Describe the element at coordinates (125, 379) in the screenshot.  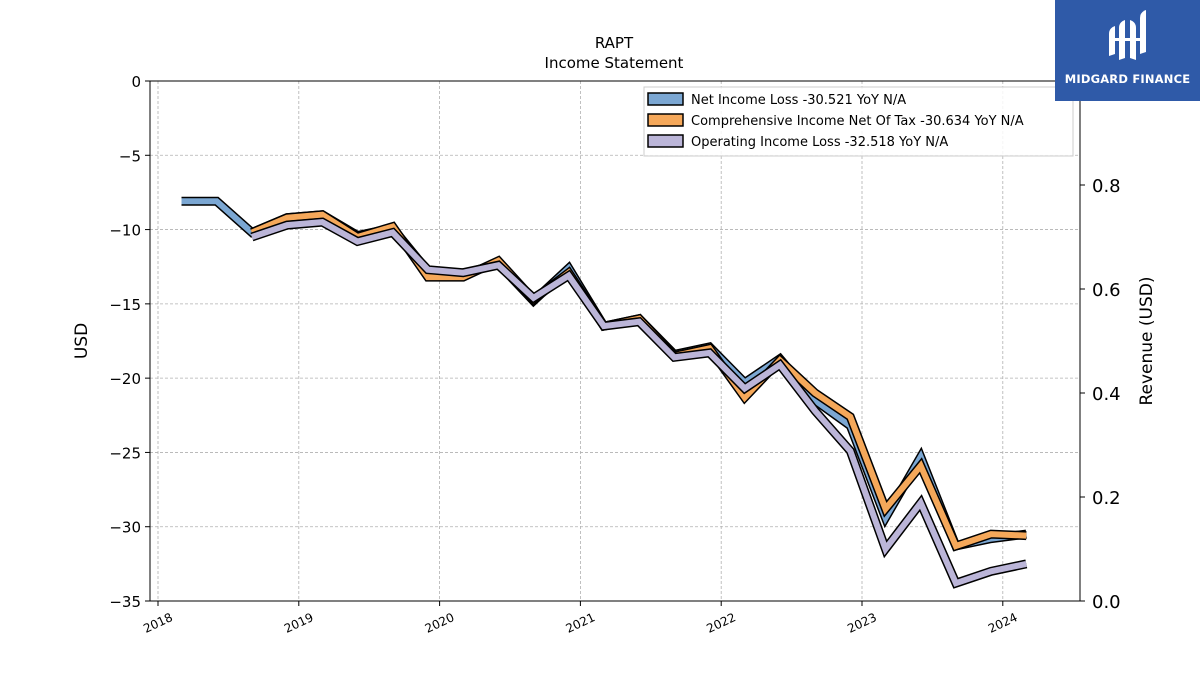
I see `y-tick-label: −20` at that location.